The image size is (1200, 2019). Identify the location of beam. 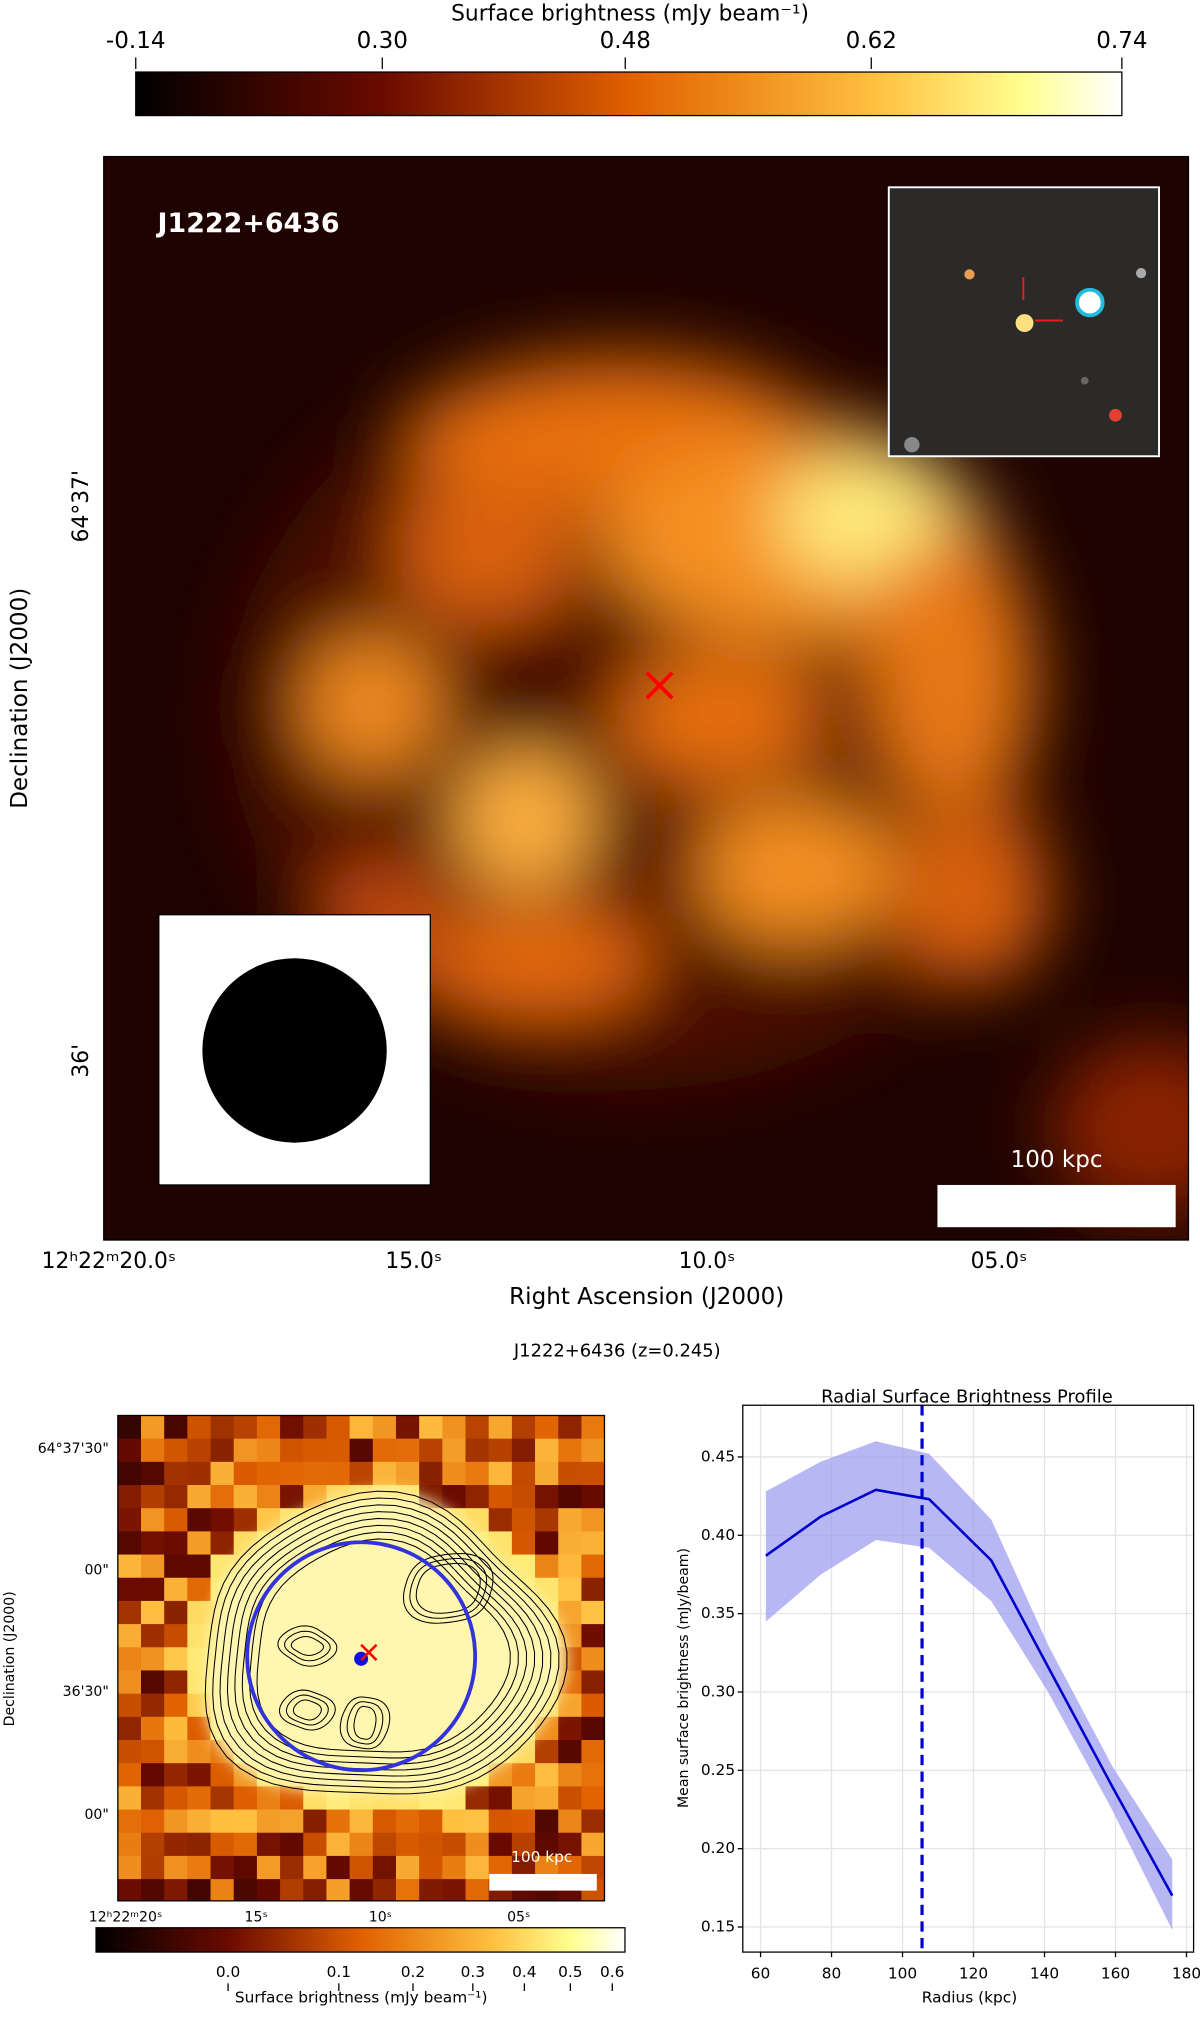
(294, 1050).